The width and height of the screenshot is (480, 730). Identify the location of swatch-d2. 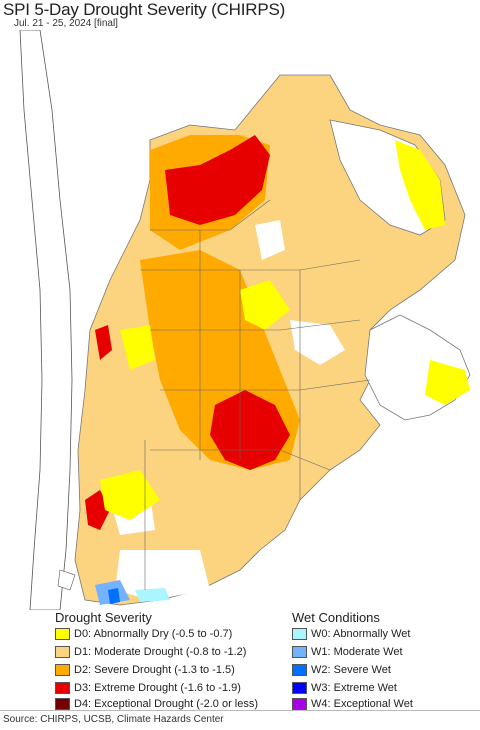
(62, 670).